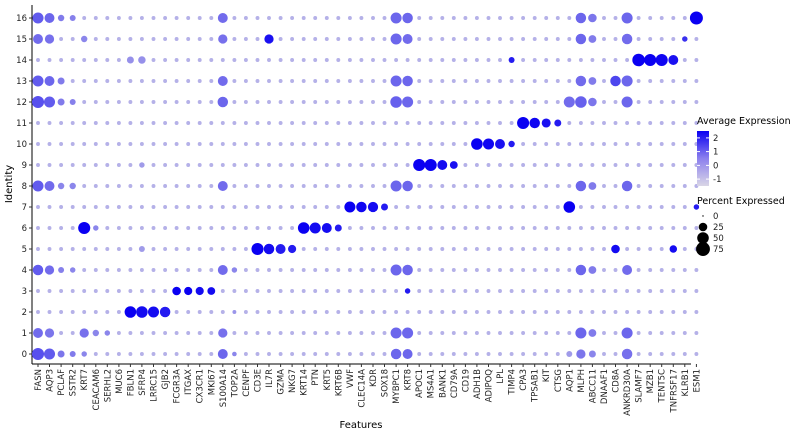 This screenshot has height=436, width=800. Describe the element at coordinates (131, 382) in the screenshot. I see `x-tick-label-fbln1: FBLN1` at that location.